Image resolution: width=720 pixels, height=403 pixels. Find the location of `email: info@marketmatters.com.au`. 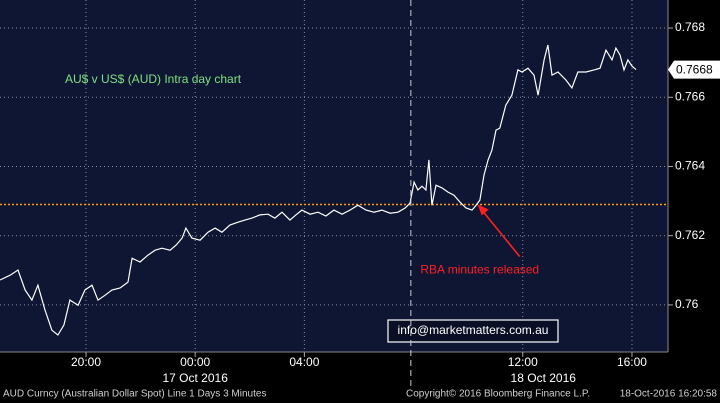

email: info@marketmatters.com.au is located at coordinates (473, 330).